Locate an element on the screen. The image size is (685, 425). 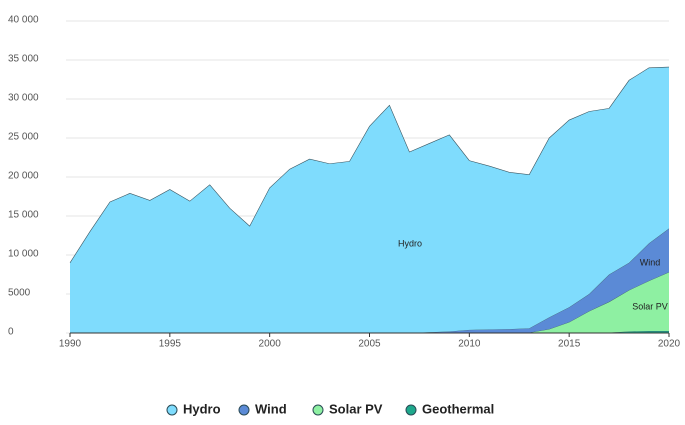
y-tick-label: 20 000 is located at coordinates (23, 176).